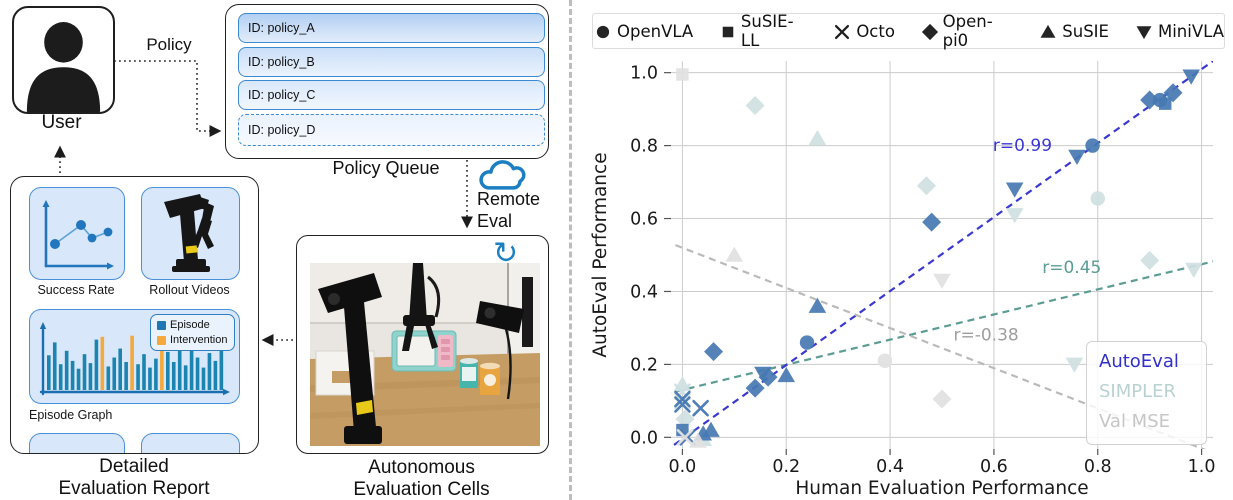  Describe the element at coordinates (570, 250) in the screenshot. I see `panel-divider` at that location.